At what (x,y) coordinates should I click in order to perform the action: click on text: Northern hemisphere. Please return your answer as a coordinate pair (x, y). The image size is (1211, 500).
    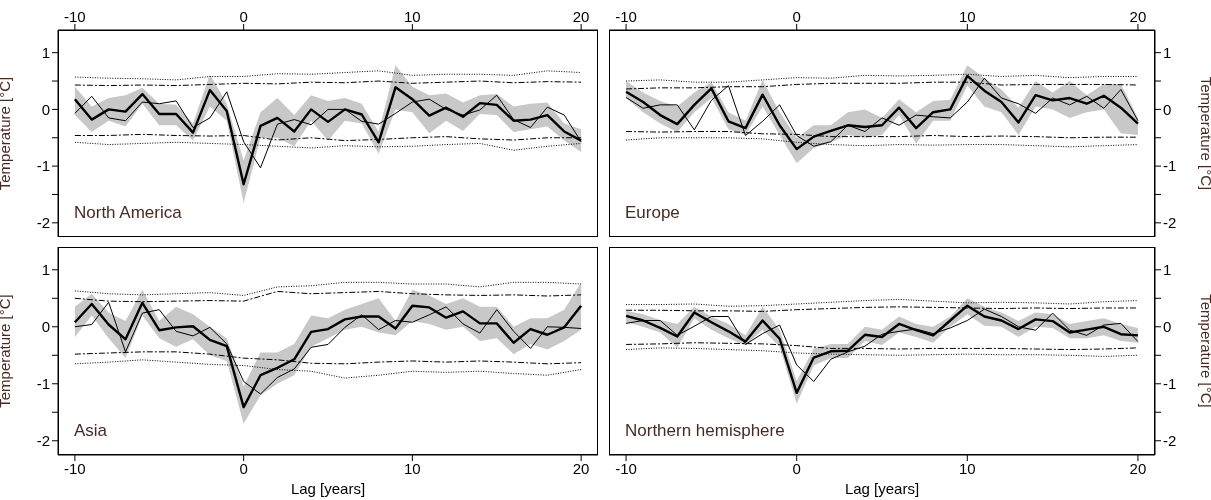
    Looking at the image, I should click on (705, 431).